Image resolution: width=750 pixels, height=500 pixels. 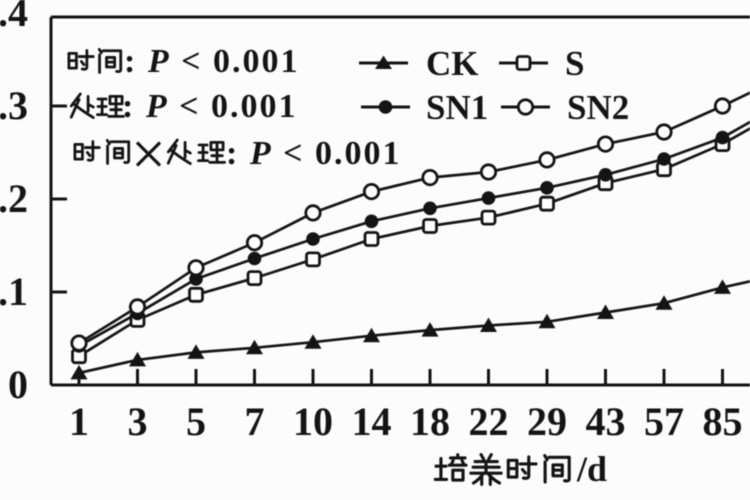 I want to click on svg-text: 22, so click(x=489, y=421).